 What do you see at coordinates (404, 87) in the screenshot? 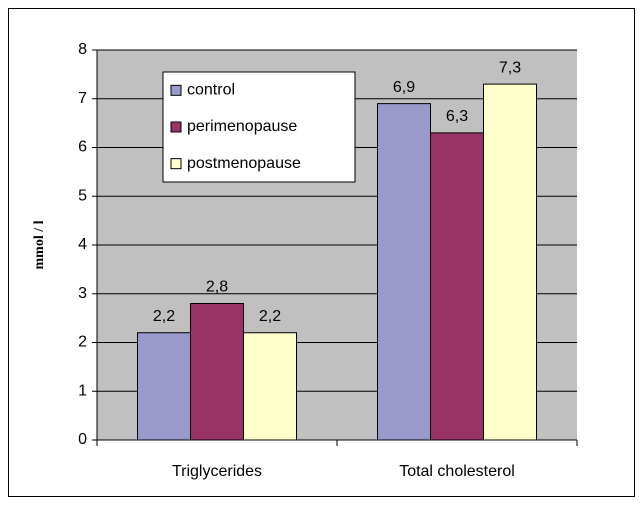
I see `data-label: 6,9` at bounding box center [404, 87].